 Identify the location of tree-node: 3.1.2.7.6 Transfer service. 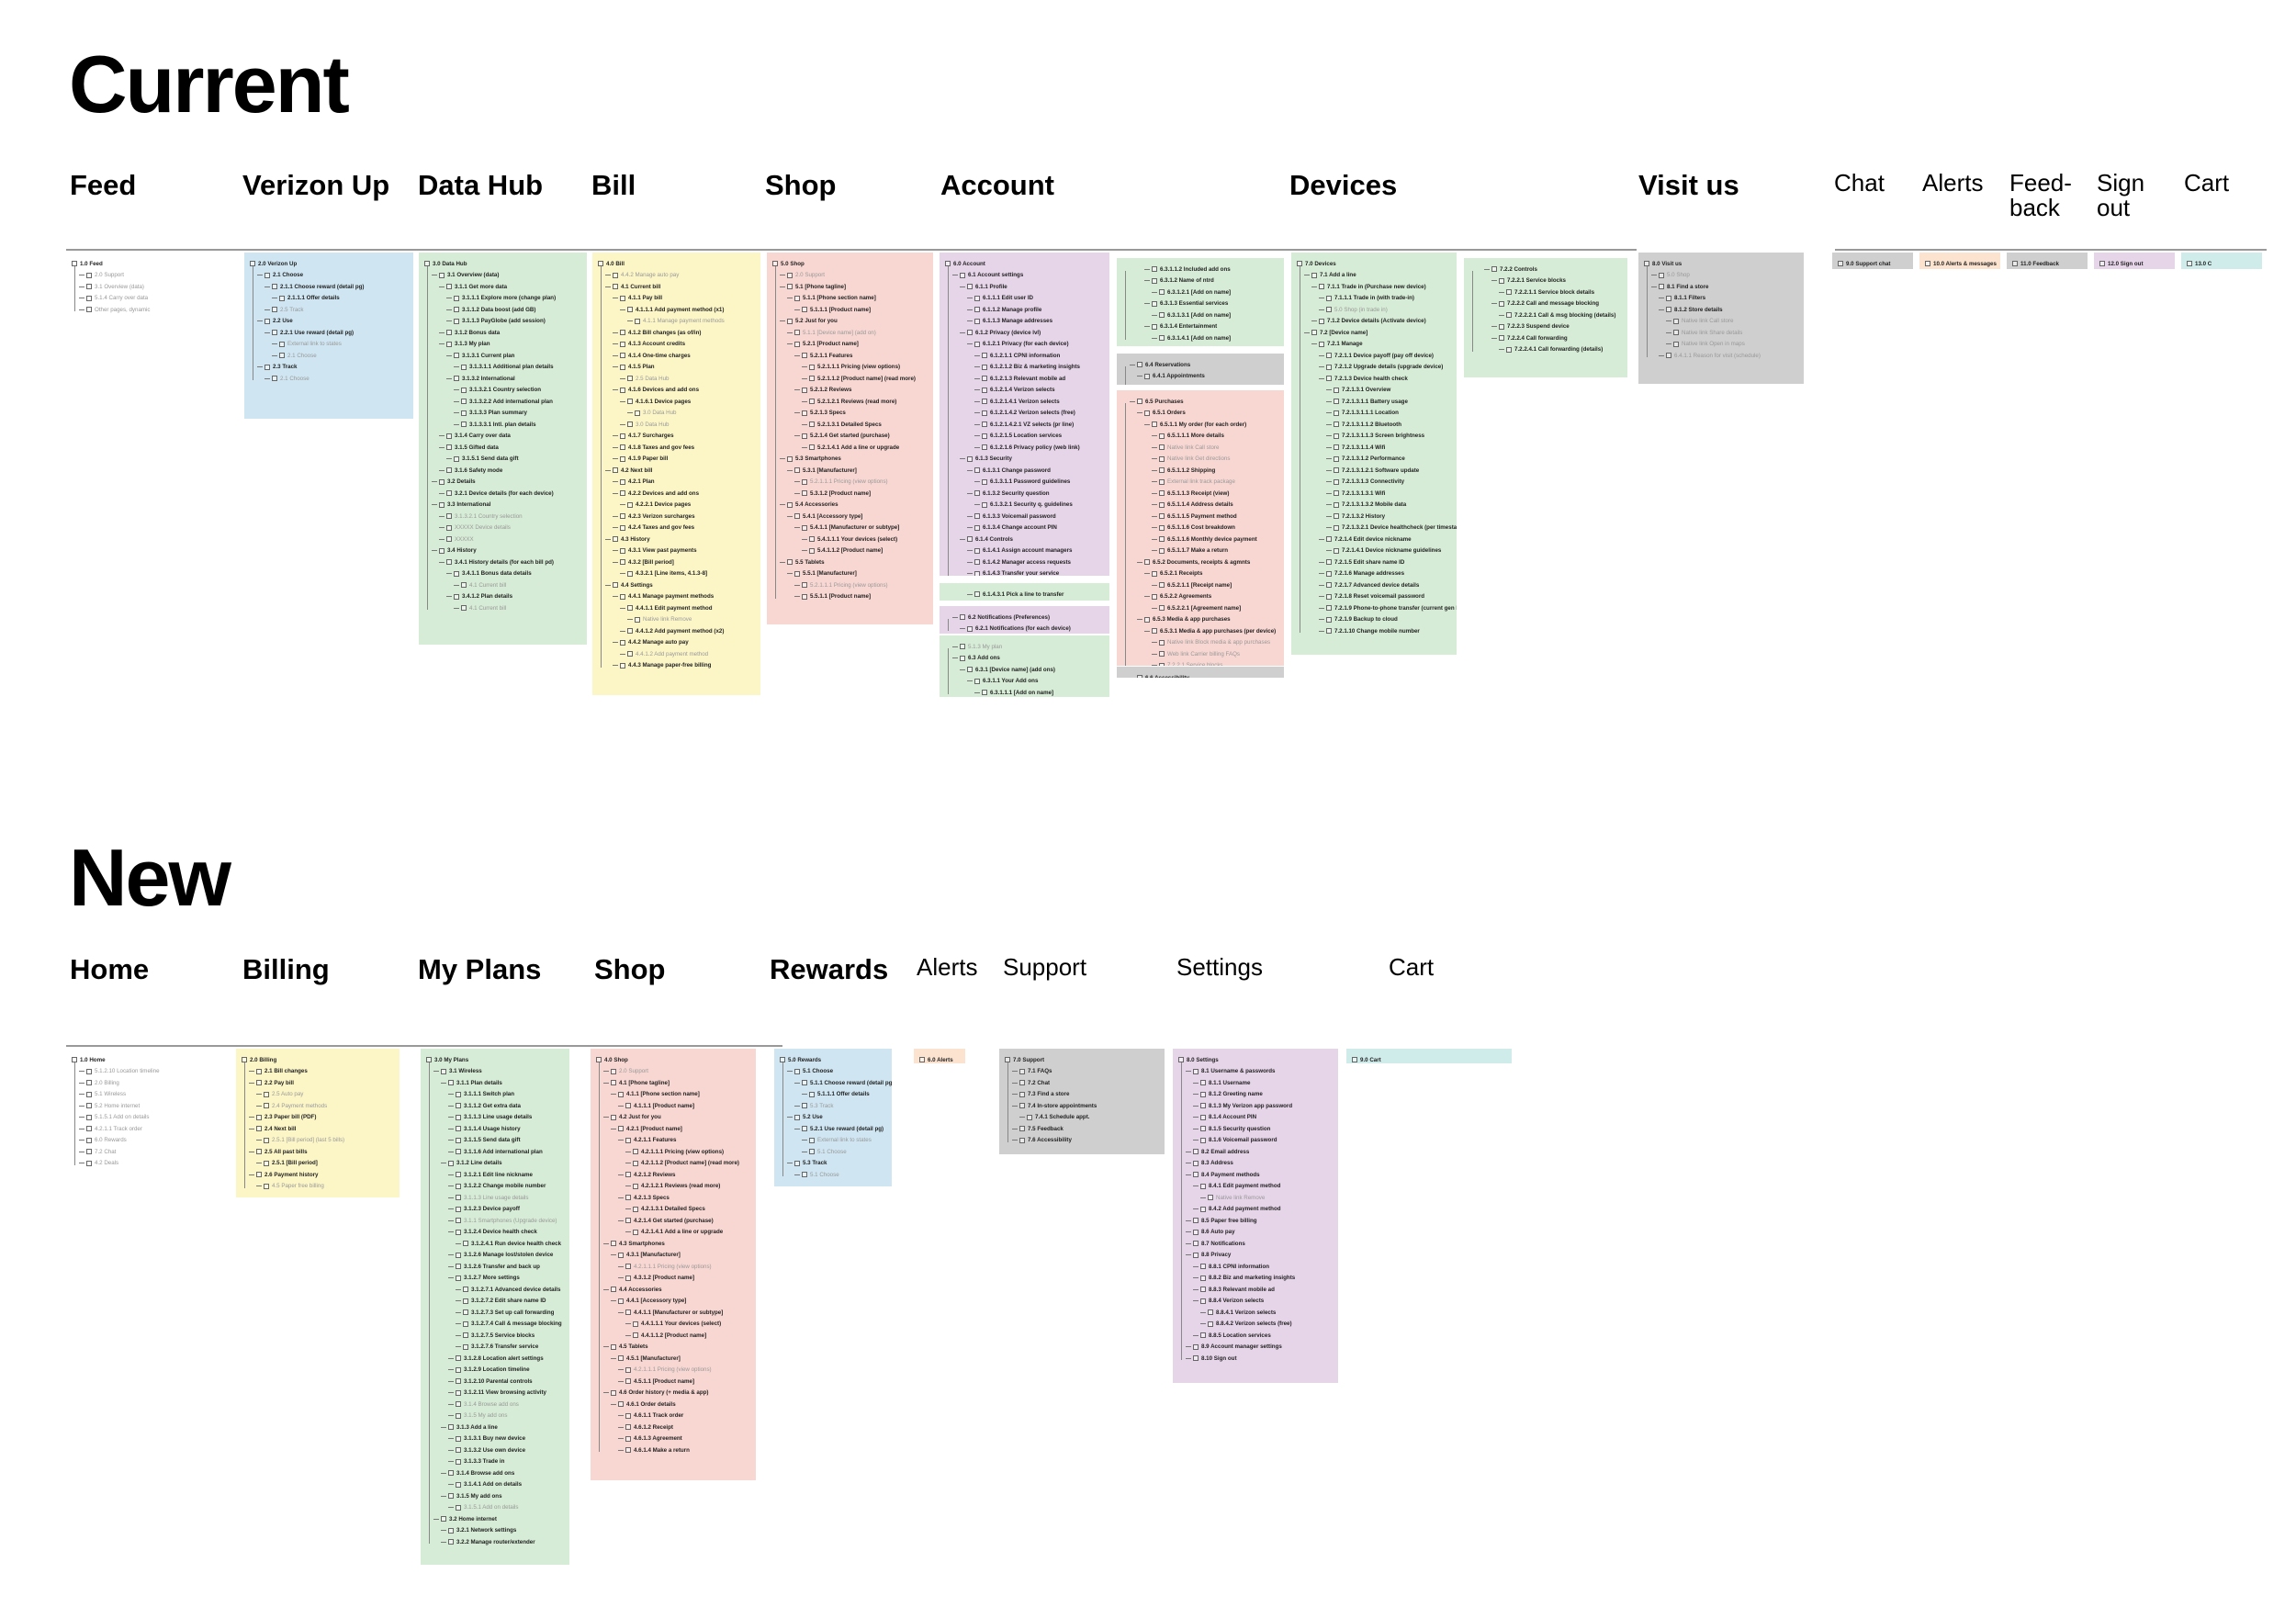
(496, 1348).